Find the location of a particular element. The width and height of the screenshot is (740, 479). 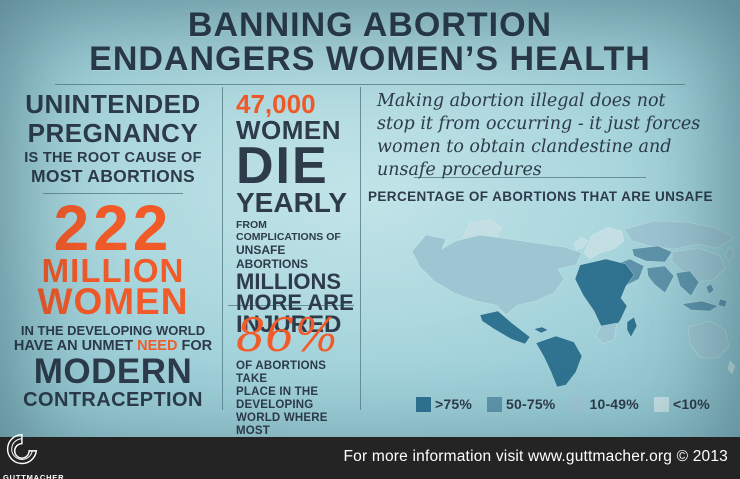

region-australia is located at coordinates (708, 339).